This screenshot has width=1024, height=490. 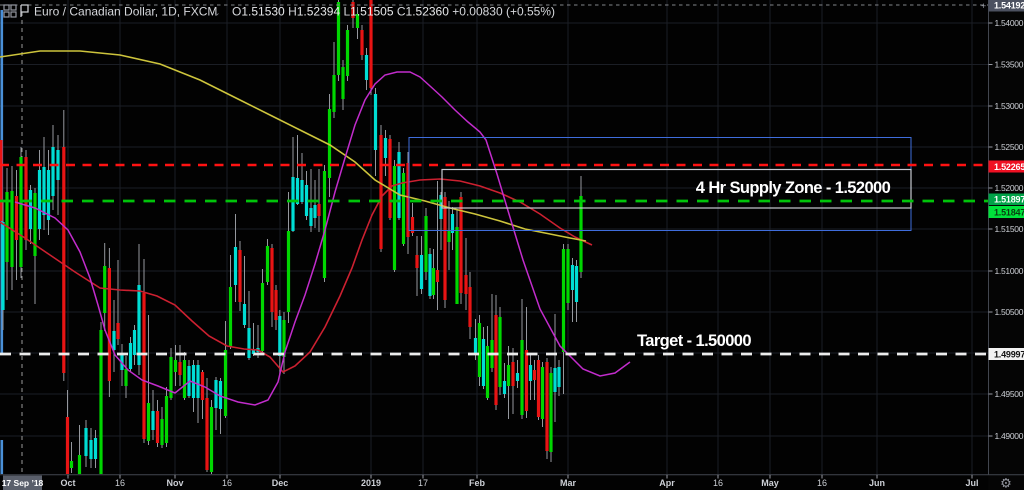 I want to click on svg-text: Jun, so click(x=877, y=483).